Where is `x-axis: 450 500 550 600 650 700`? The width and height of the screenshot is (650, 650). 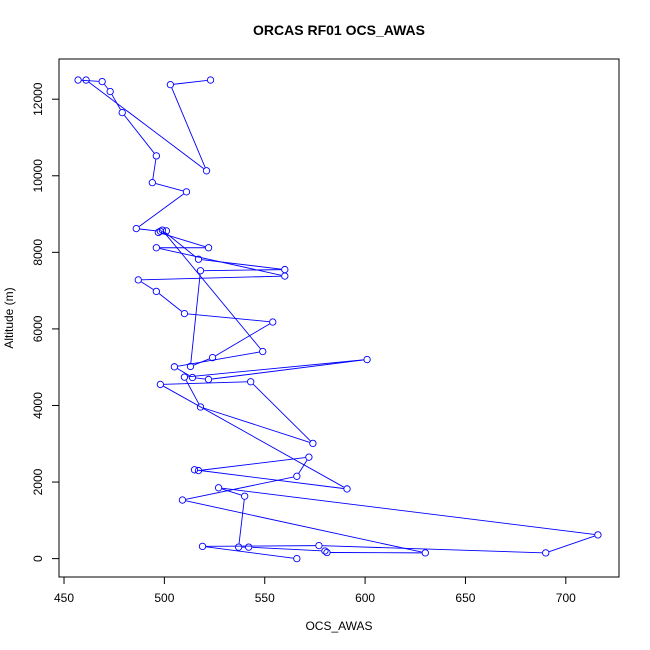 x-axis: 450 500 550 600 650 700 is located at coordinates (315, 590).